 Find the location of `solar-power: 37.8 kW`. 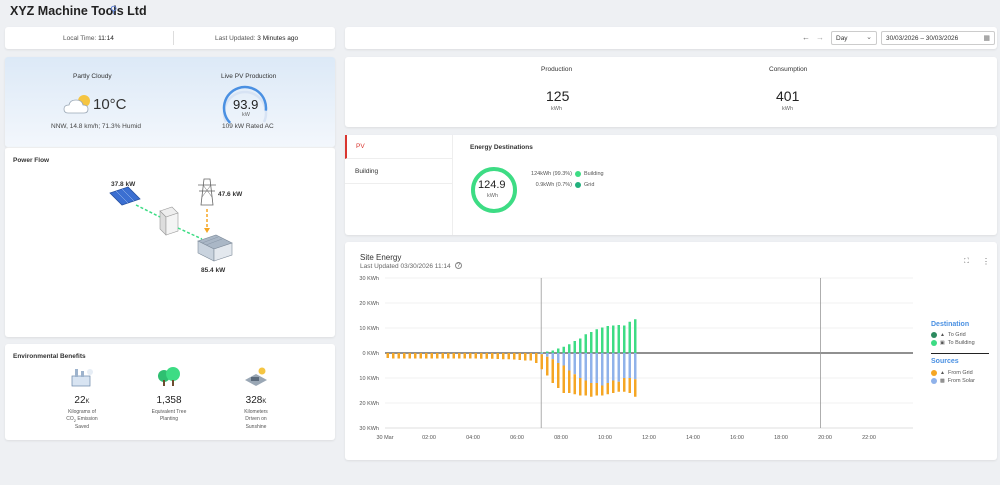

solar-power: 37.8 kW is located at coordinates (123, 184).